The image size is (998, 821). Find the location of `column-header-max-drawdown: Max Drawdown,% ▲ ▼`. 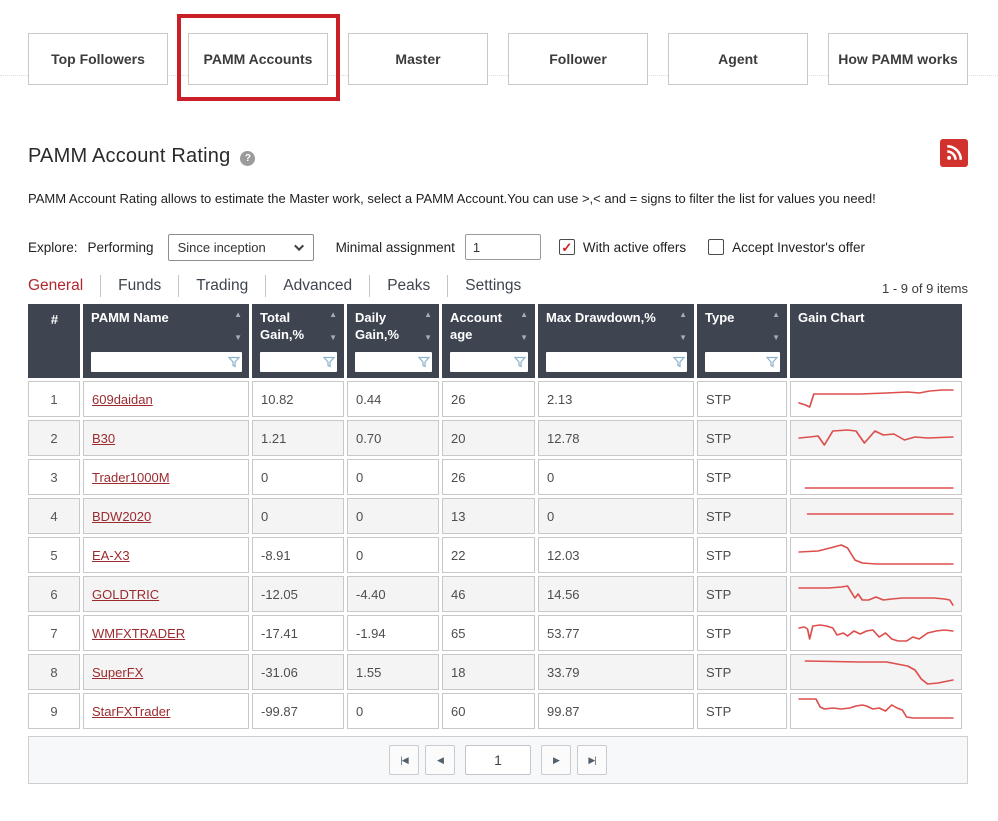

column-header-max-drawdown: Max Drawdown,% ▲ ▼ is located at coordinates (616, 341).